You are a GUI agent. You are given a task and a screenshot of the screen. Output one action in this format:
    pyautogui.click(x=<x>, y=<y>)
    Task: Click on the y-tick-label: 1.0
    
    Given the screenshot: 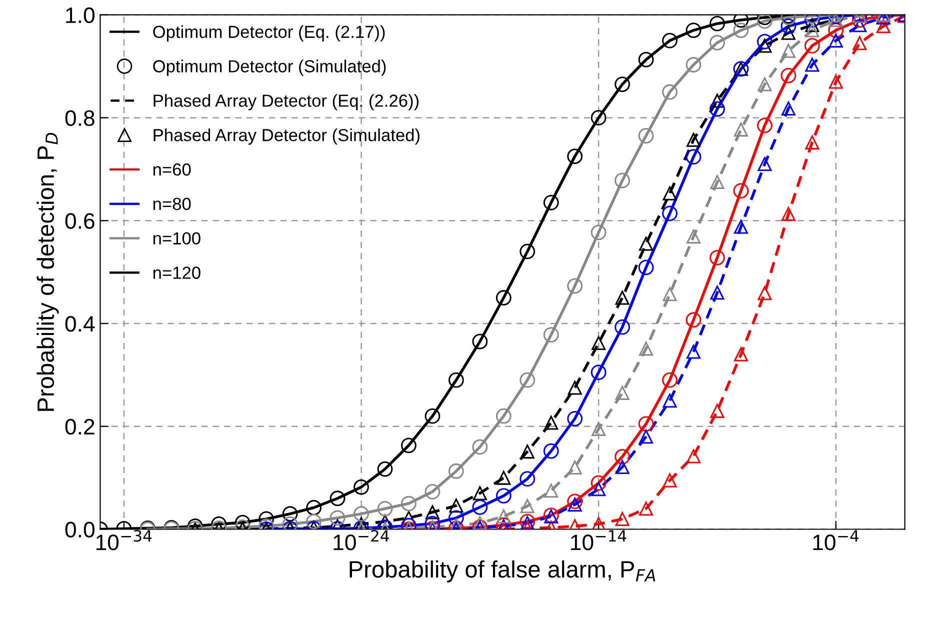 What is the action you would take?
    pyautogui.click(x=80, y=15)
    